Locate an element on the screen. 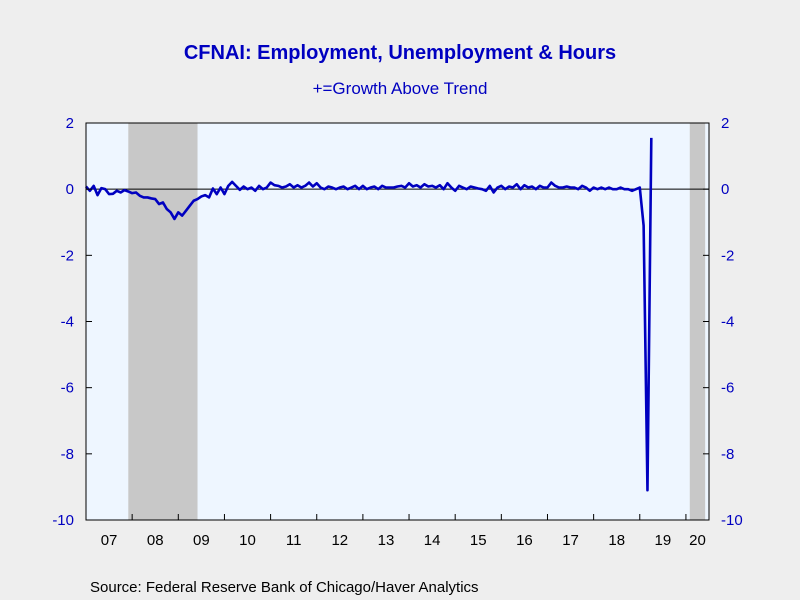  chart-title: CFNAI: Employment, Unemployment & Hours is located at coordinates (400, 53).